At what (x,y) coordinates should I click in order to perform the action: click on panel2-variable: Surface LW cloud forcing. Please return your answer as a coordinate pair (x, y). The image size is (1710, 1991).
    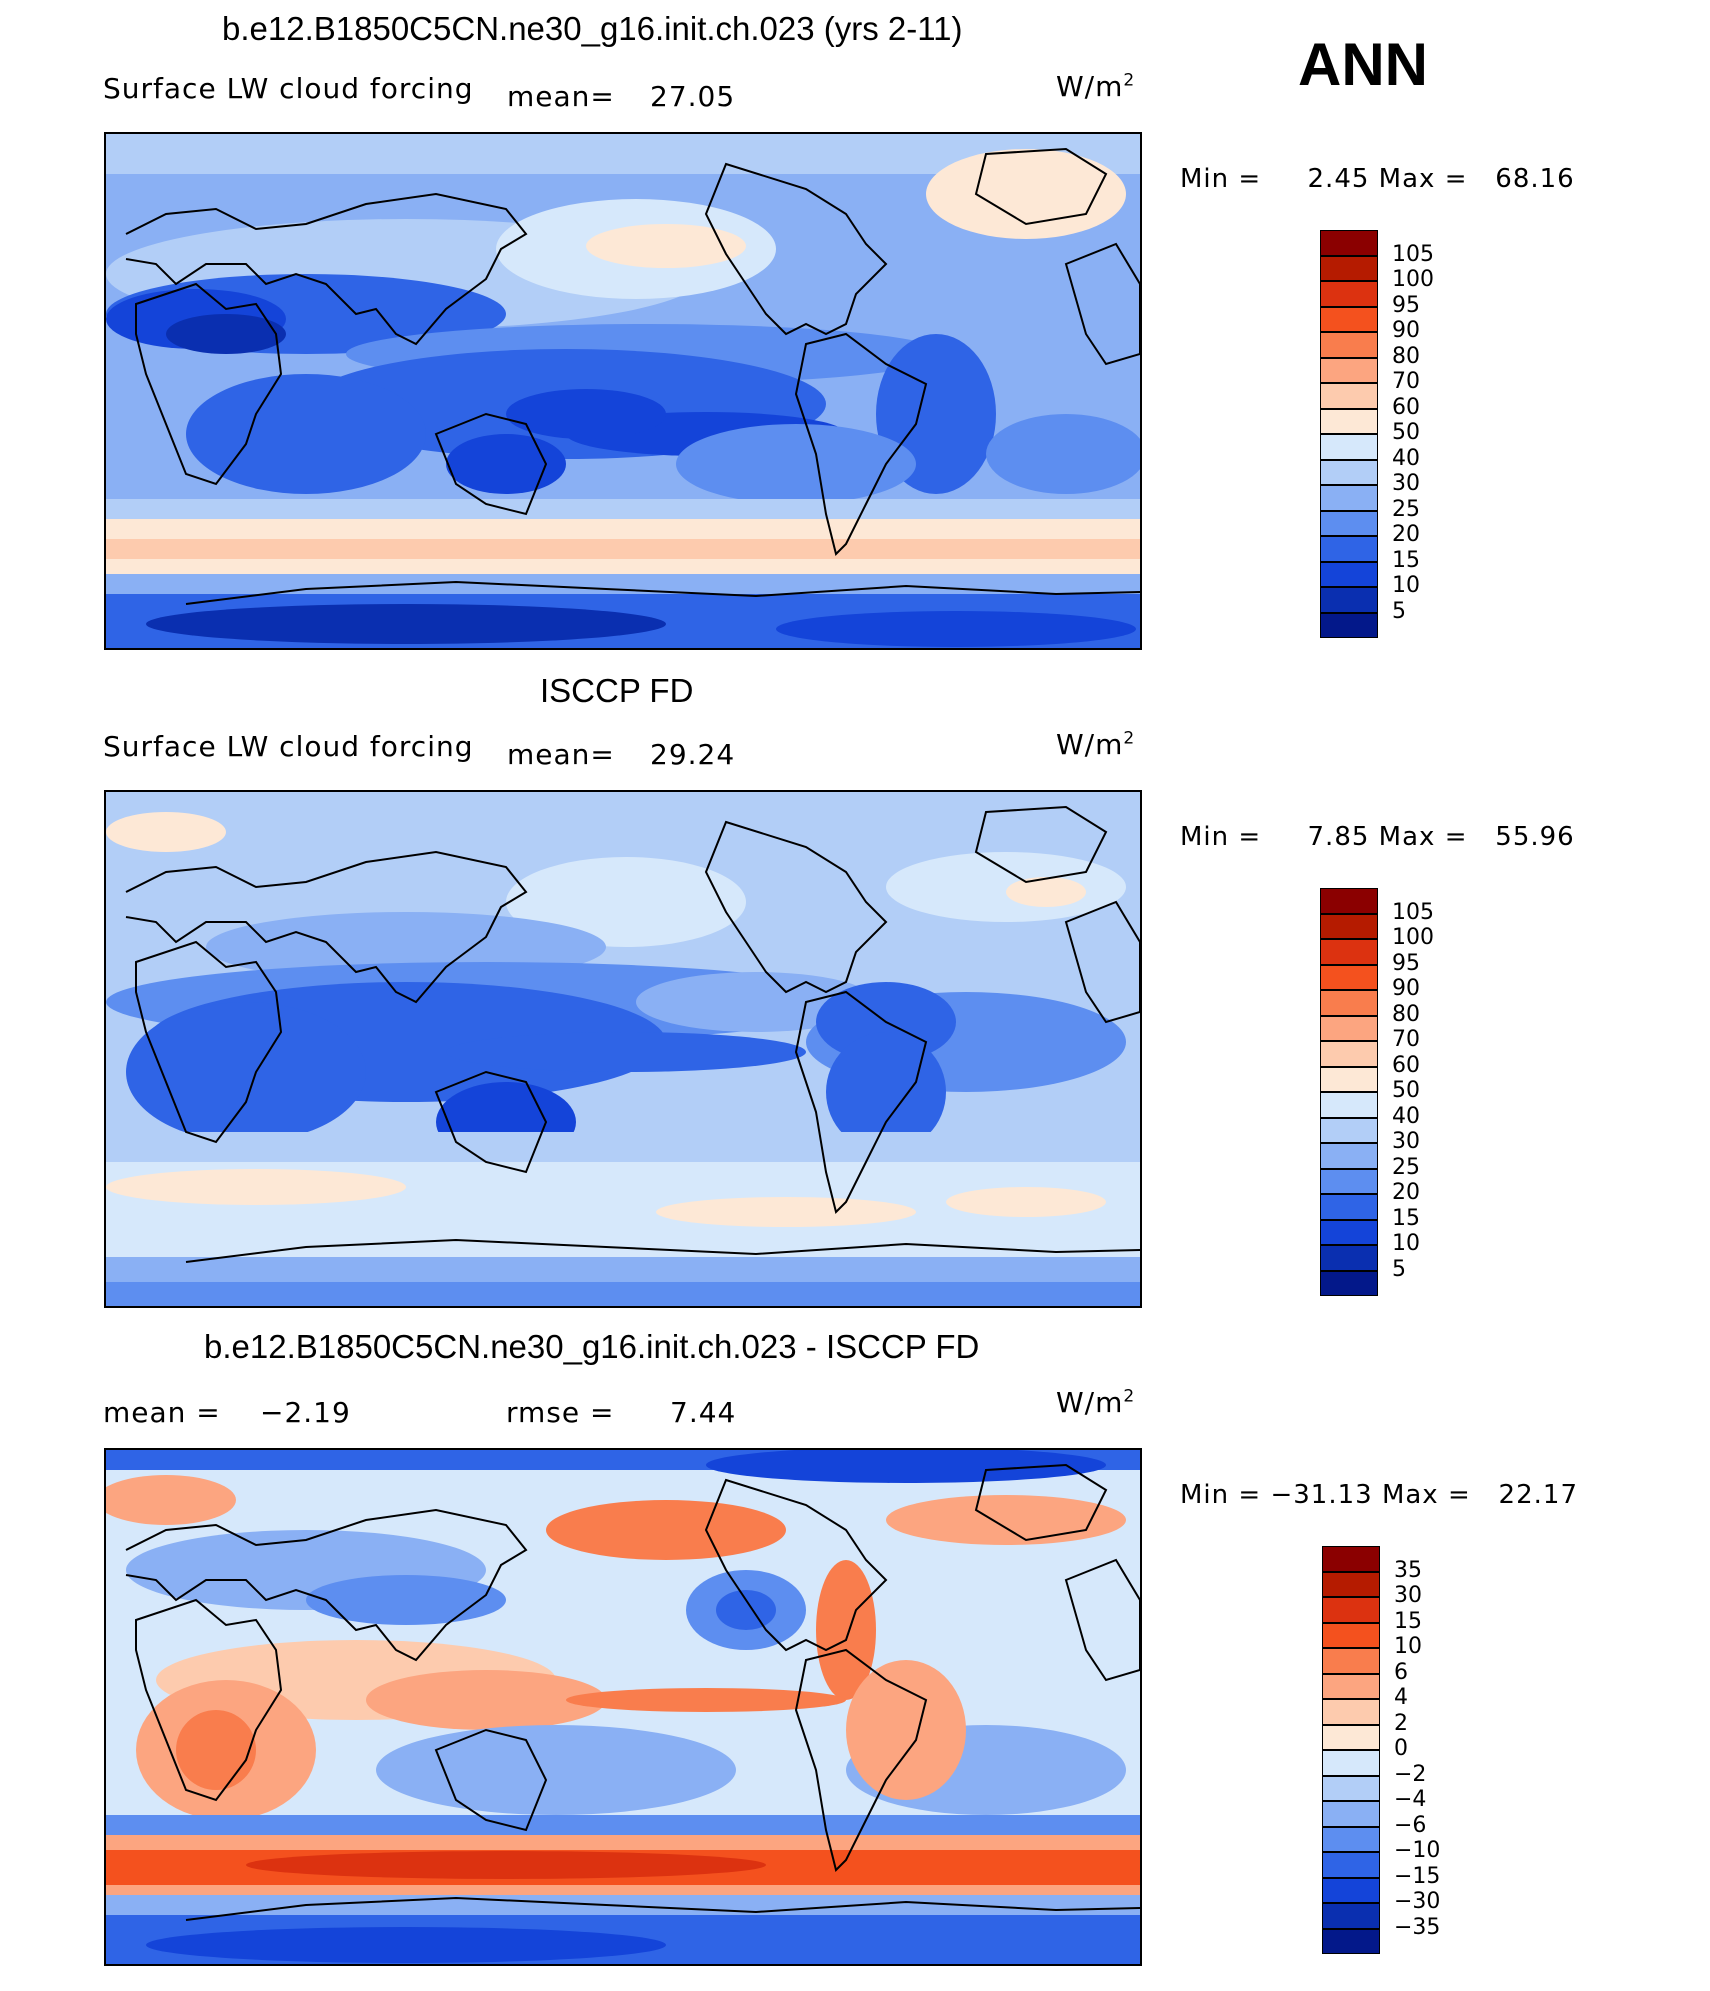
    Looking at the image, I should click on (288, 746).